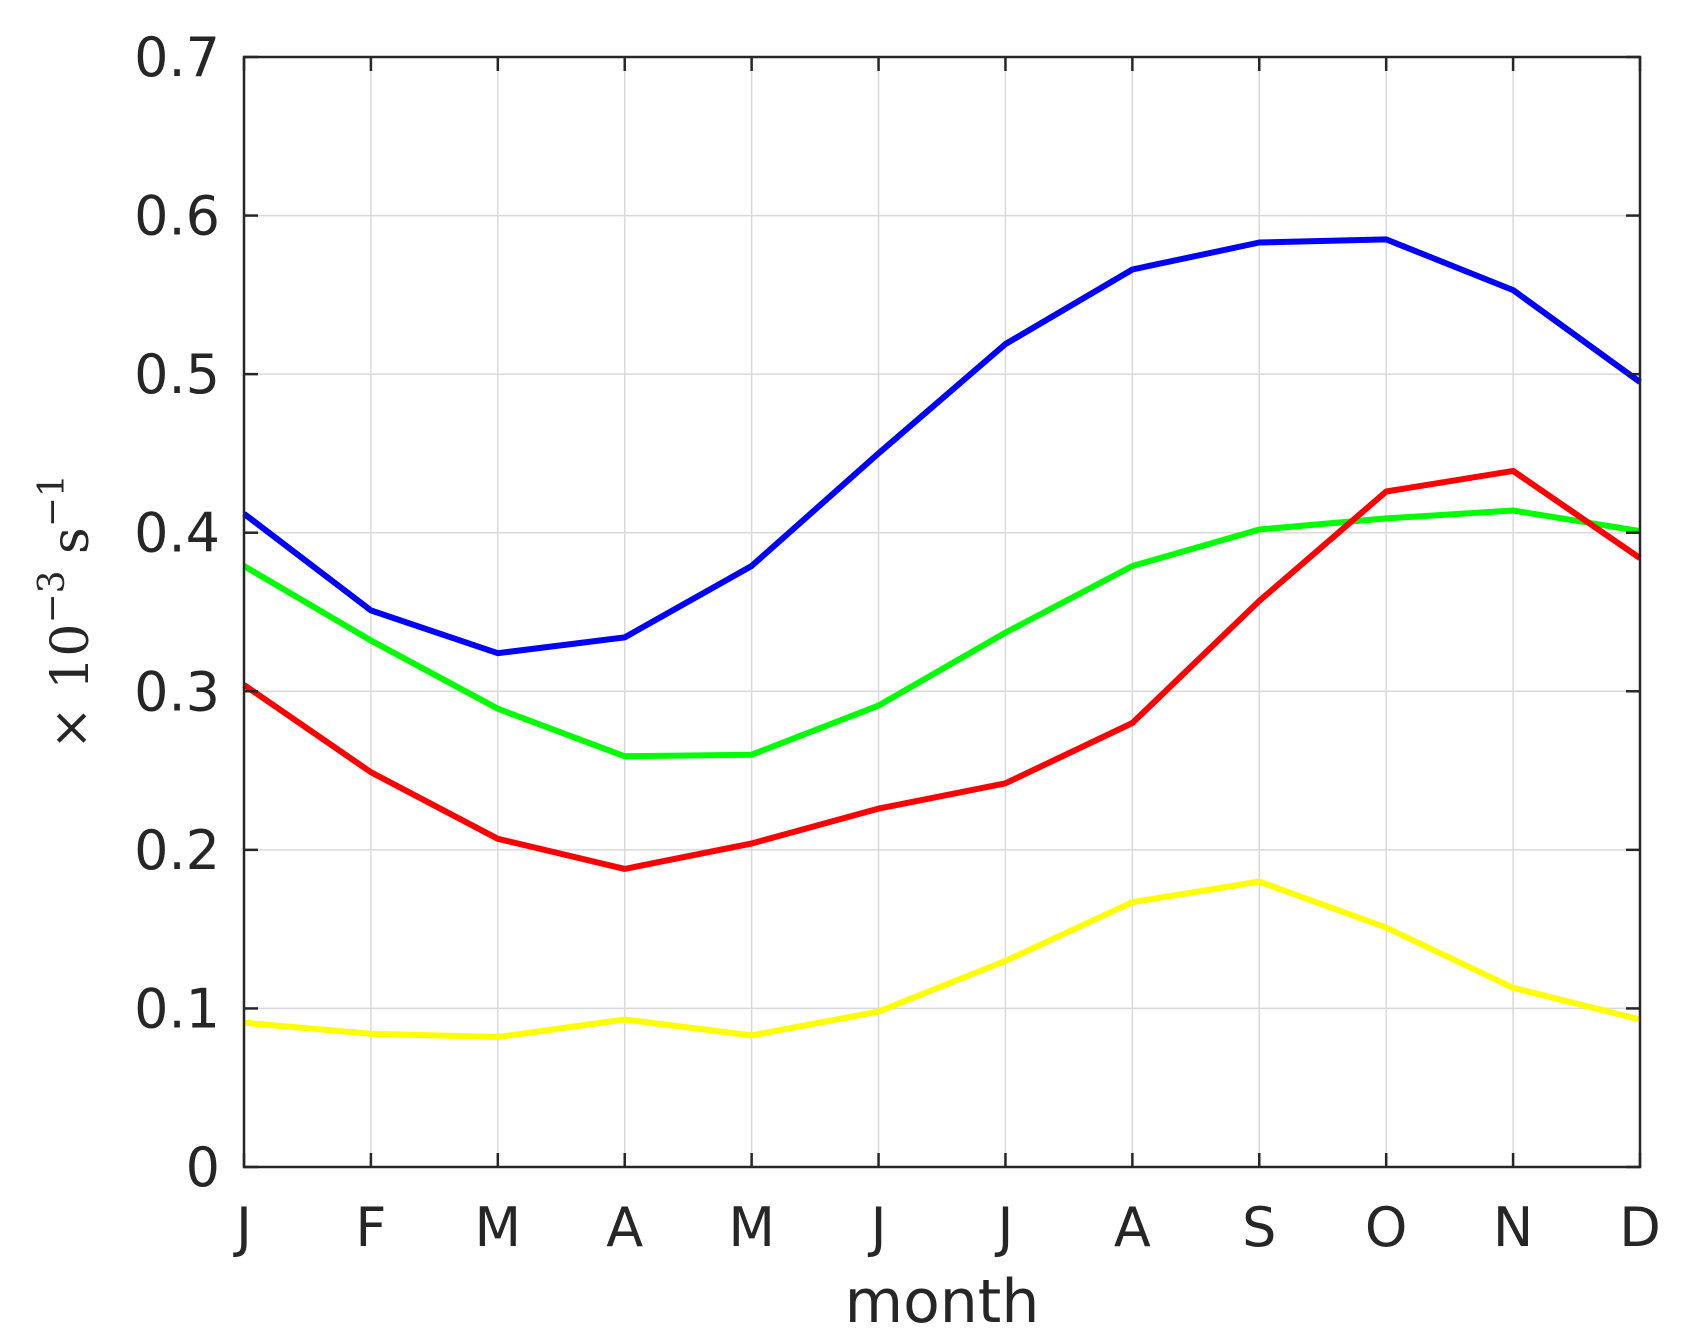 The width and height of the screenshot is (1686, 1338). What do you see at coordinates (177, 533) in the screenshot?
I see `y-tick-label: 0.4` at bounding box center [177, 533].